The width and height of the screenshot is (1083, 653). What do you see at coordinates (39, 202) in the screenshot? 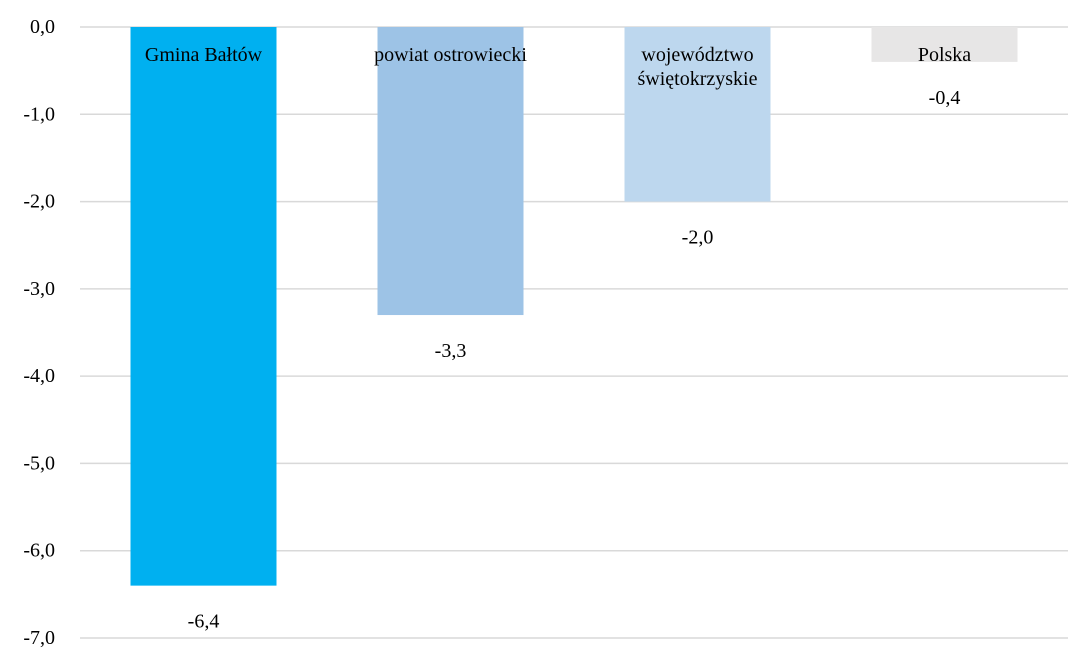
I see `y-tick-label: -2,0` at bounding box center [39, 202].